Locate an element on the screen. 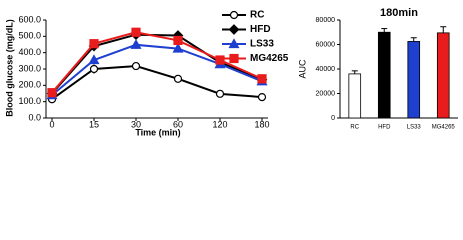  bar-y-label: AUC is located at coordinates (302, 69).